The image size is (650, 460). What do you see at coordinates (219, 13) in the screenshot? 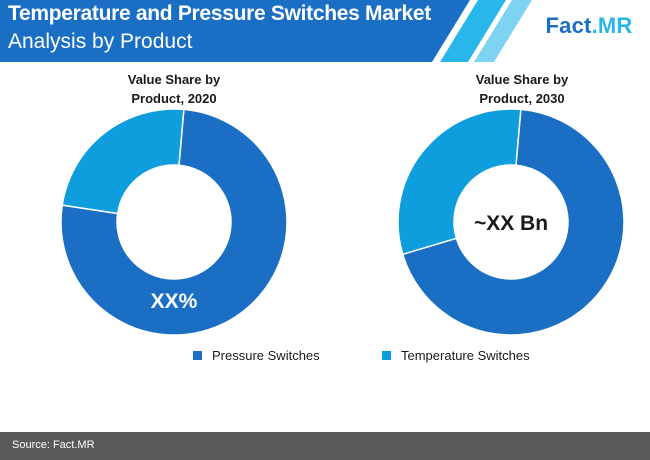
I see `page-title: Temperature and Pressure Switches Market` at bounding box center [219, 13].